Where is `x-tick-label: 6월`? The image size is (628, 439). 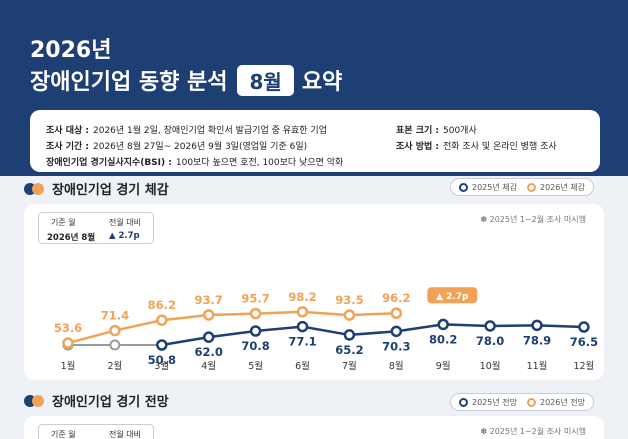 x-tick-label: 6월 is located at coordinates (302, 366).